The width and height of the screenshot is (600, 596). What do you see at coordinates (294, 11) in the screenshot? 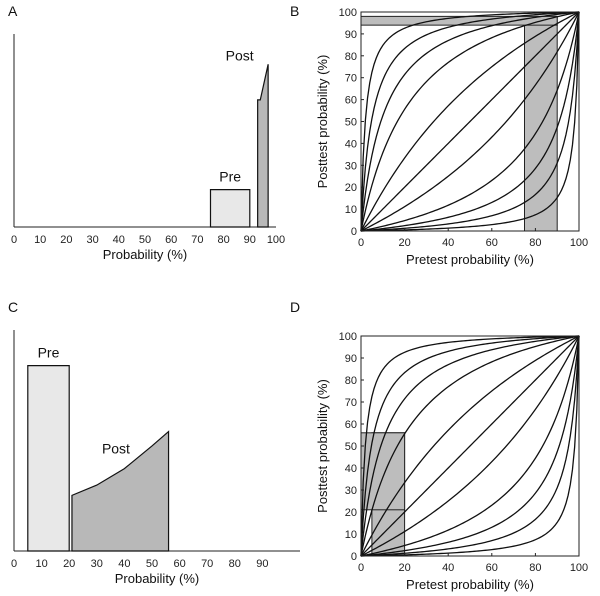
I see `panel-letter-b: B` at bounding box center [294, 11].